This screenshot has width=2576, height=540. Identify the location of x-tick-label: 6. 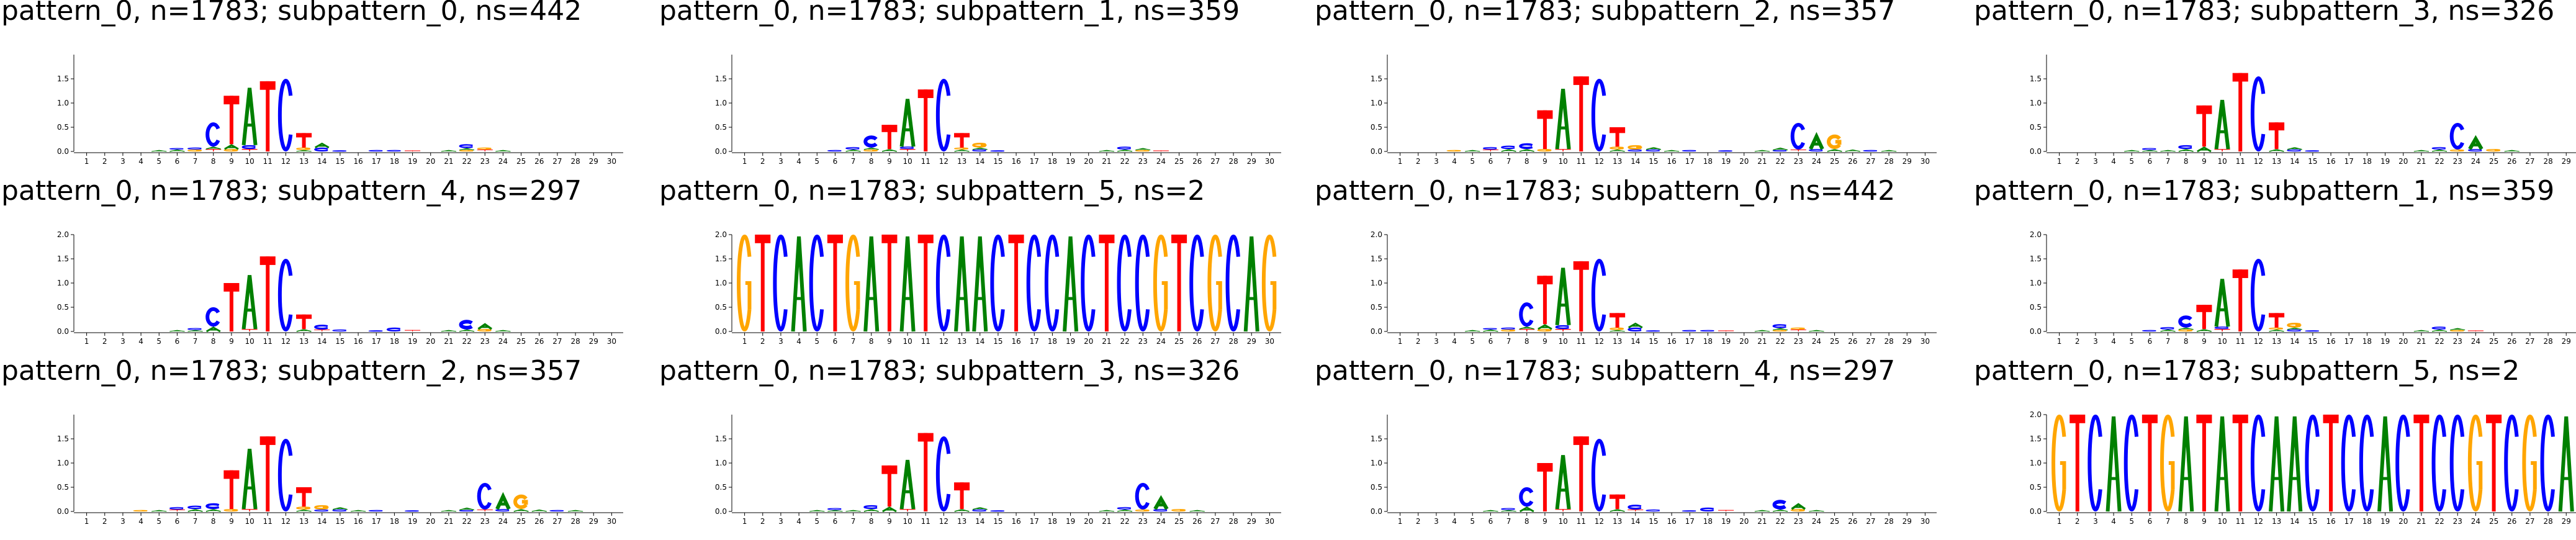
(835, 521).